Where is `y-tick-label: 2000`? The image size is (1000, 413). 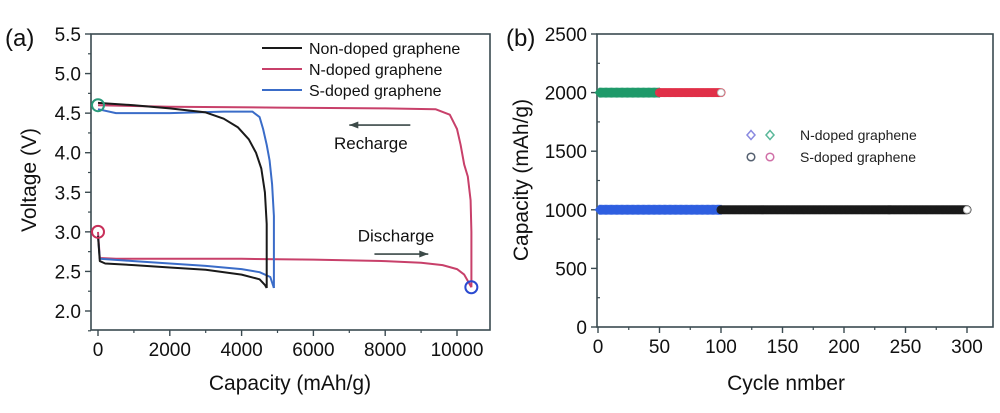 y-tick-label: 2000 is located at coordinates (566, 94).